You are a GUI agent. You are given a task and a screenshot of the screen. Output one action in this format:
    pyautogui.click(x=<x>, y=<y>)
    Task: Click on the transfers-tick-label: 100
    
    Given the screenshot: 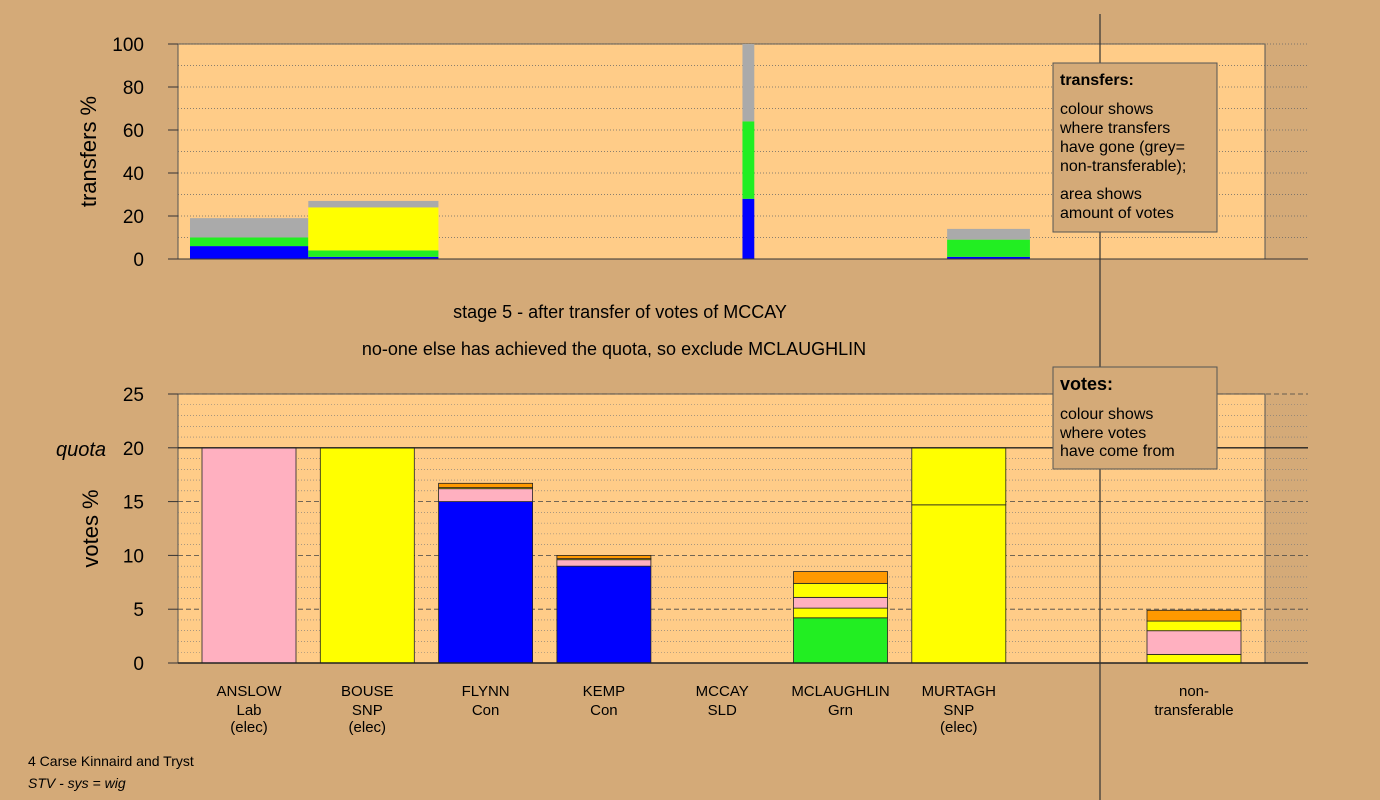 What is the action you would take?
    pyautogui.click(x=128, y=45)
    